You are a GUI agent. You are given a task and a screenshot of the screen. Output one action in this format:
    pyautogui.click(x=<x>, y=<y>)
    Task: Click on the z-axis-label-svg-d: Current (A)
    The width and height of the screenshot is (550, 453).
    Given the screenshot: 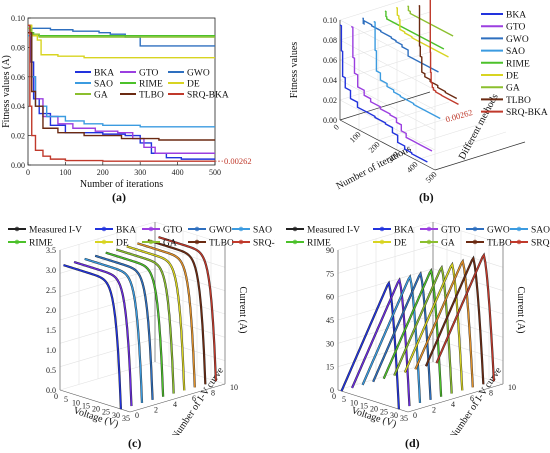 What is the action you would take?
    pyautogui.click(x=520, y=310)
    